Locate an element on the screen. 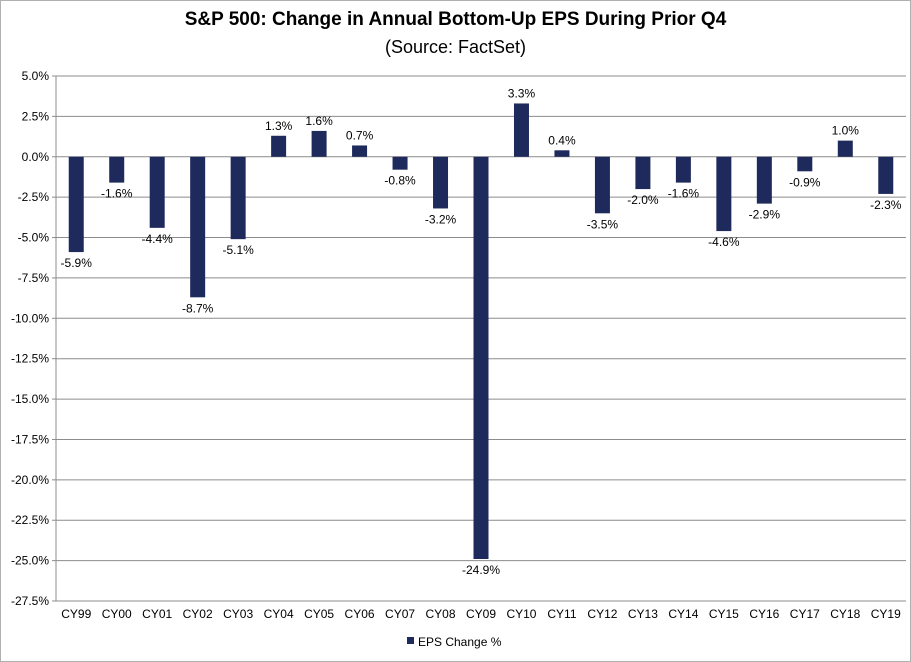 This screenshot has width=911, height=662. data-label: -2.3% is located at coordinates (886, 205).